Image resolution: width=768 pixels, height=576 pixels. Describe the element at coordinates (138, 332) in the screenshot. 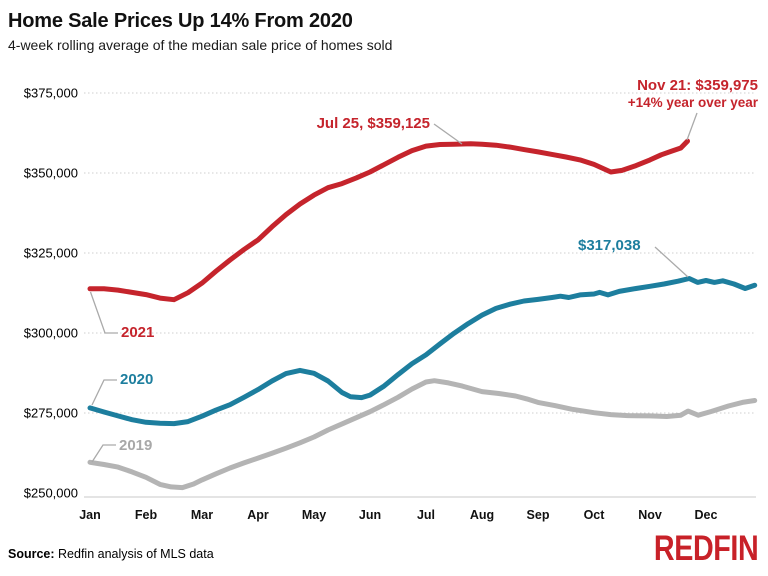

I see `series-label-2021: 2021` at that location.